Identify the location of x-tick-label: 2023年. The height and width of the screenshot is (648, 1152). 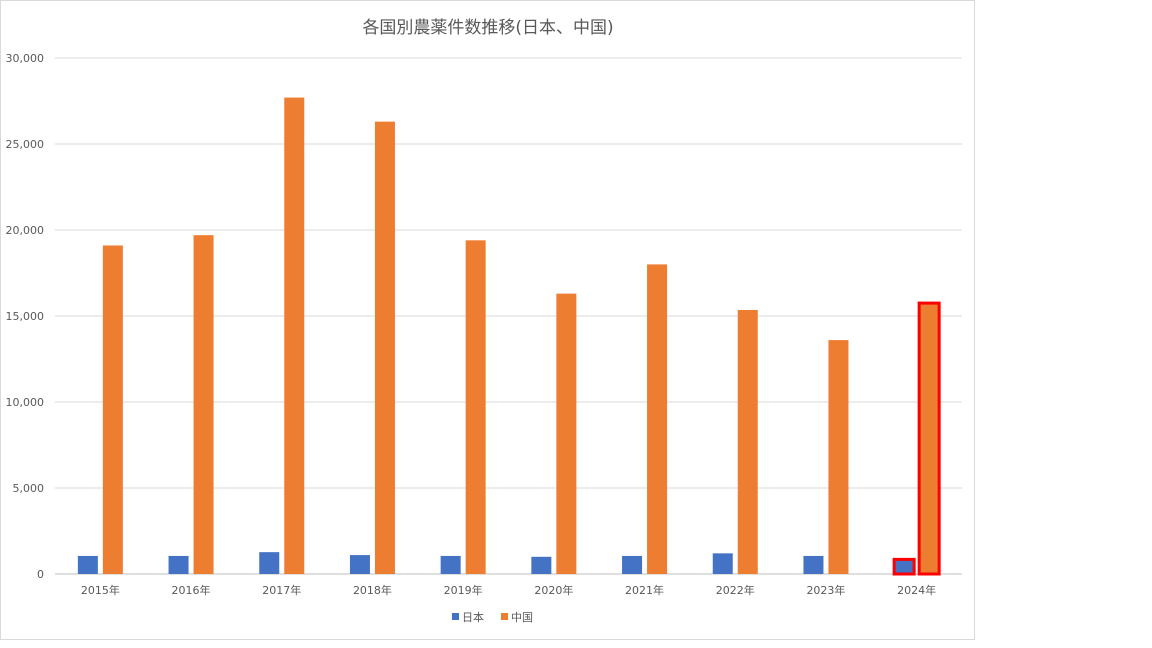
(825, 590).